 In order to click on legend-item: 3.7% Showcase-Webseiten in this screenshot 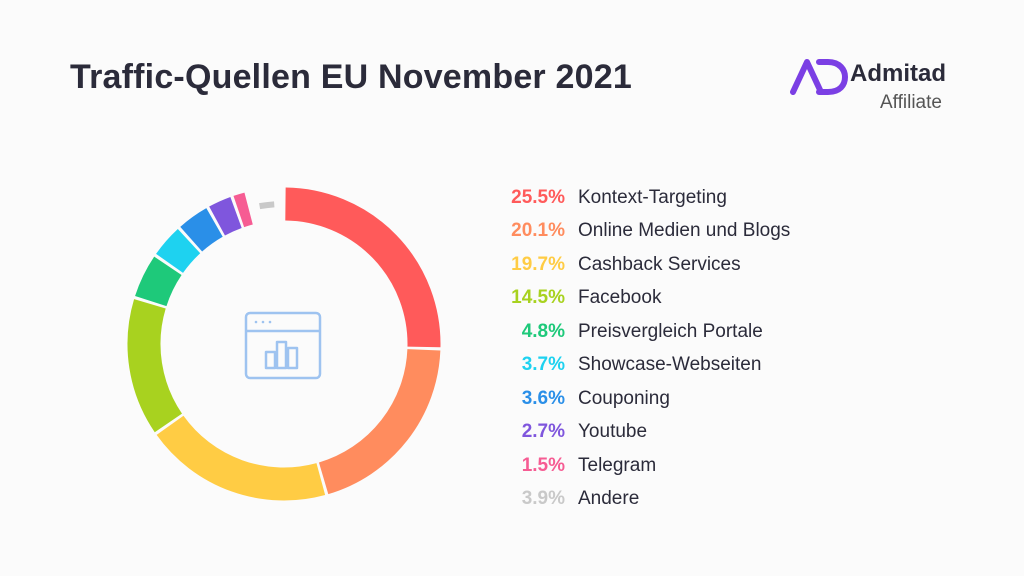, I will do `click(643, 366)`.